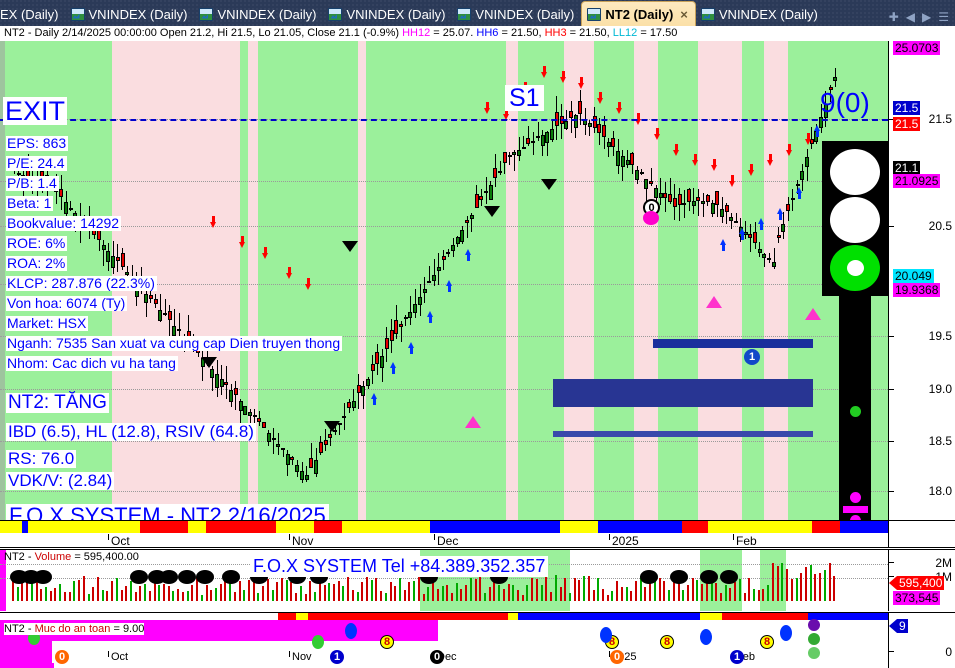 The height and width of the screenshot is (668, 955). What do you see at coordinates (36, 163) in the screenshot?
I see `fundamental-item: P/E: 24.4` at bounding box center [36, 163].